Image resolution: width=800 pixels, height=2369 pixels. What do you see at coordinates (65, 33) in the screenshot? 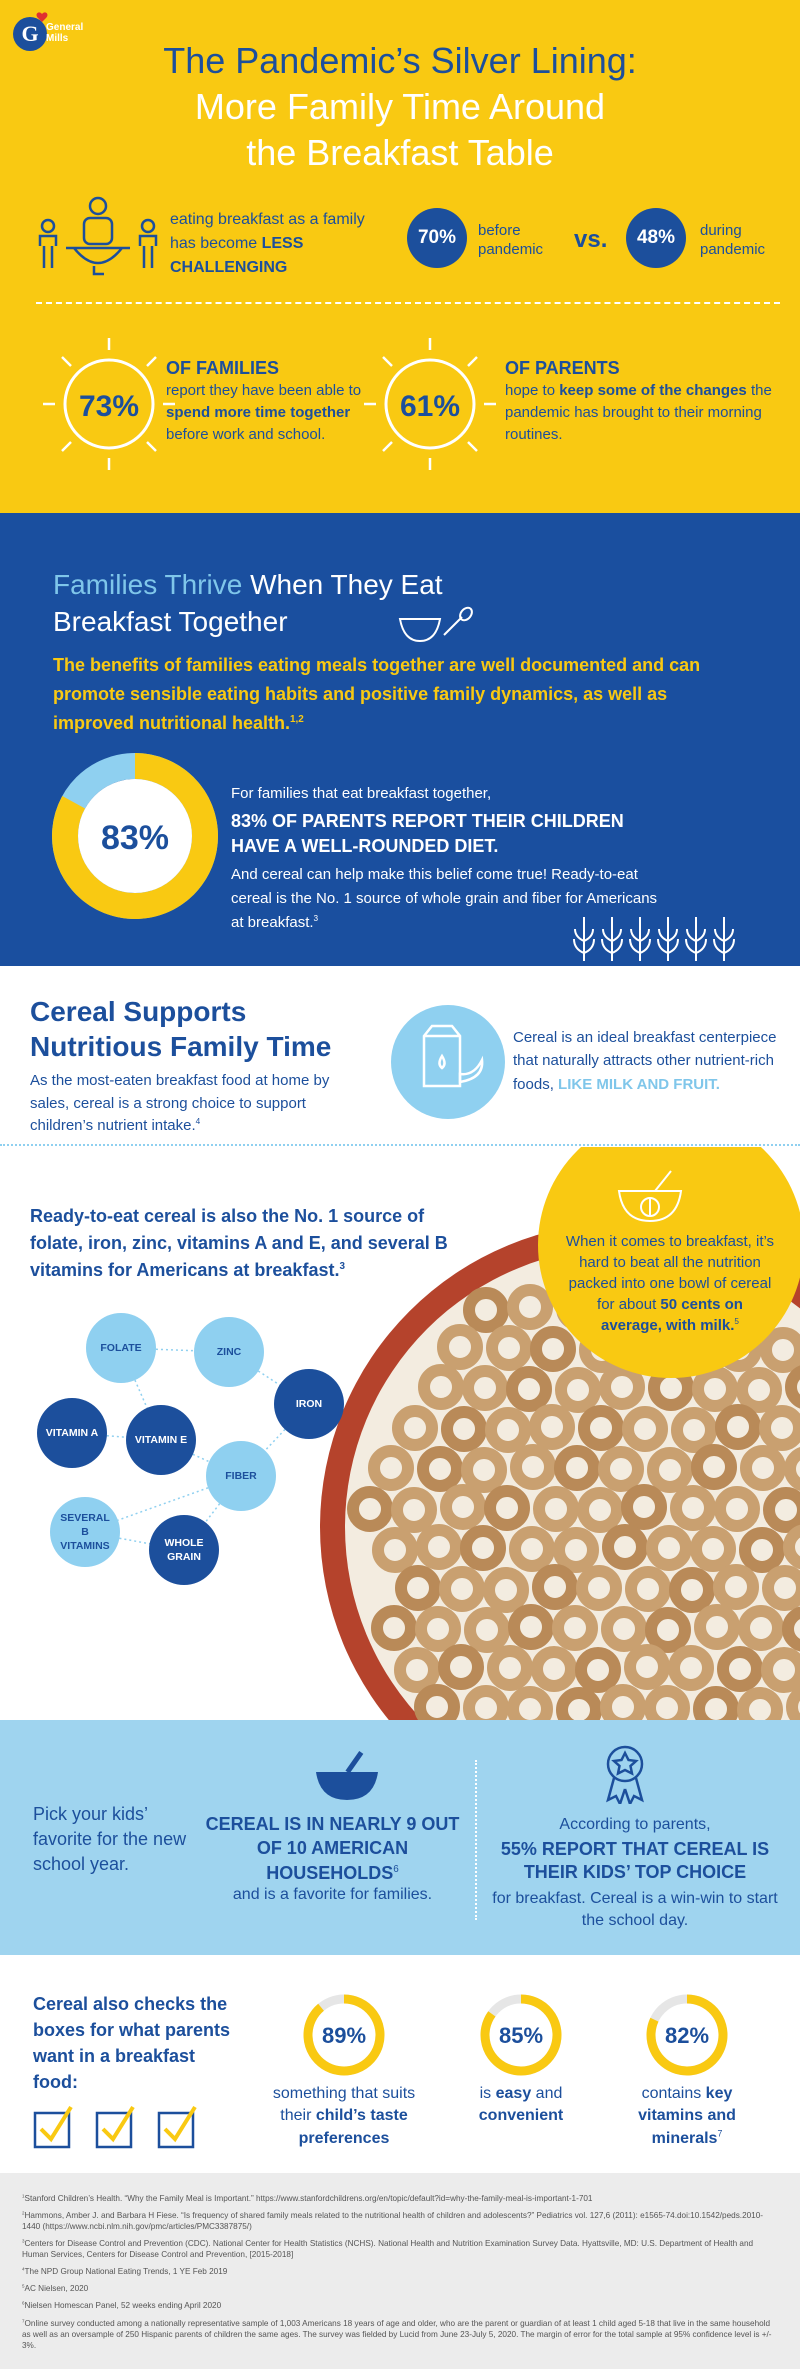
I see `logo-text: General Mills` at bounding box center [65, 33].